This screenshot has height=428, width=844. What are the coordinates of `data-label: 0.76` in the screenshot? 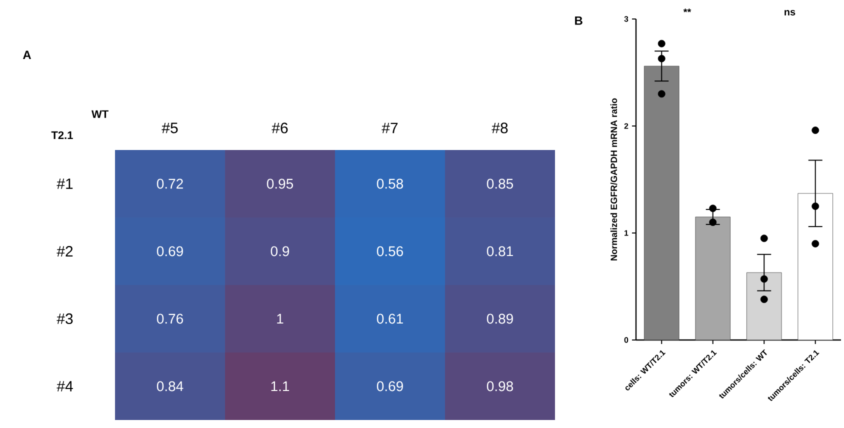 It's located at (170, 319).